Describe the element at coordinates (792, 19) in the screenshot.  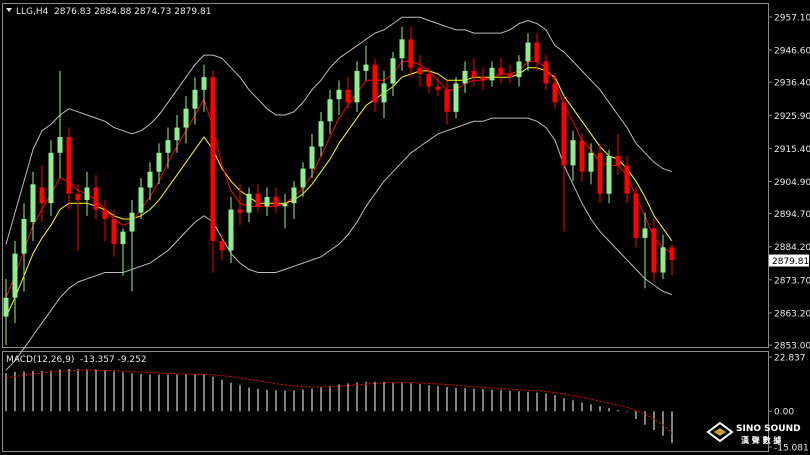
I see `price-tick-label: 2957.10` at that location.